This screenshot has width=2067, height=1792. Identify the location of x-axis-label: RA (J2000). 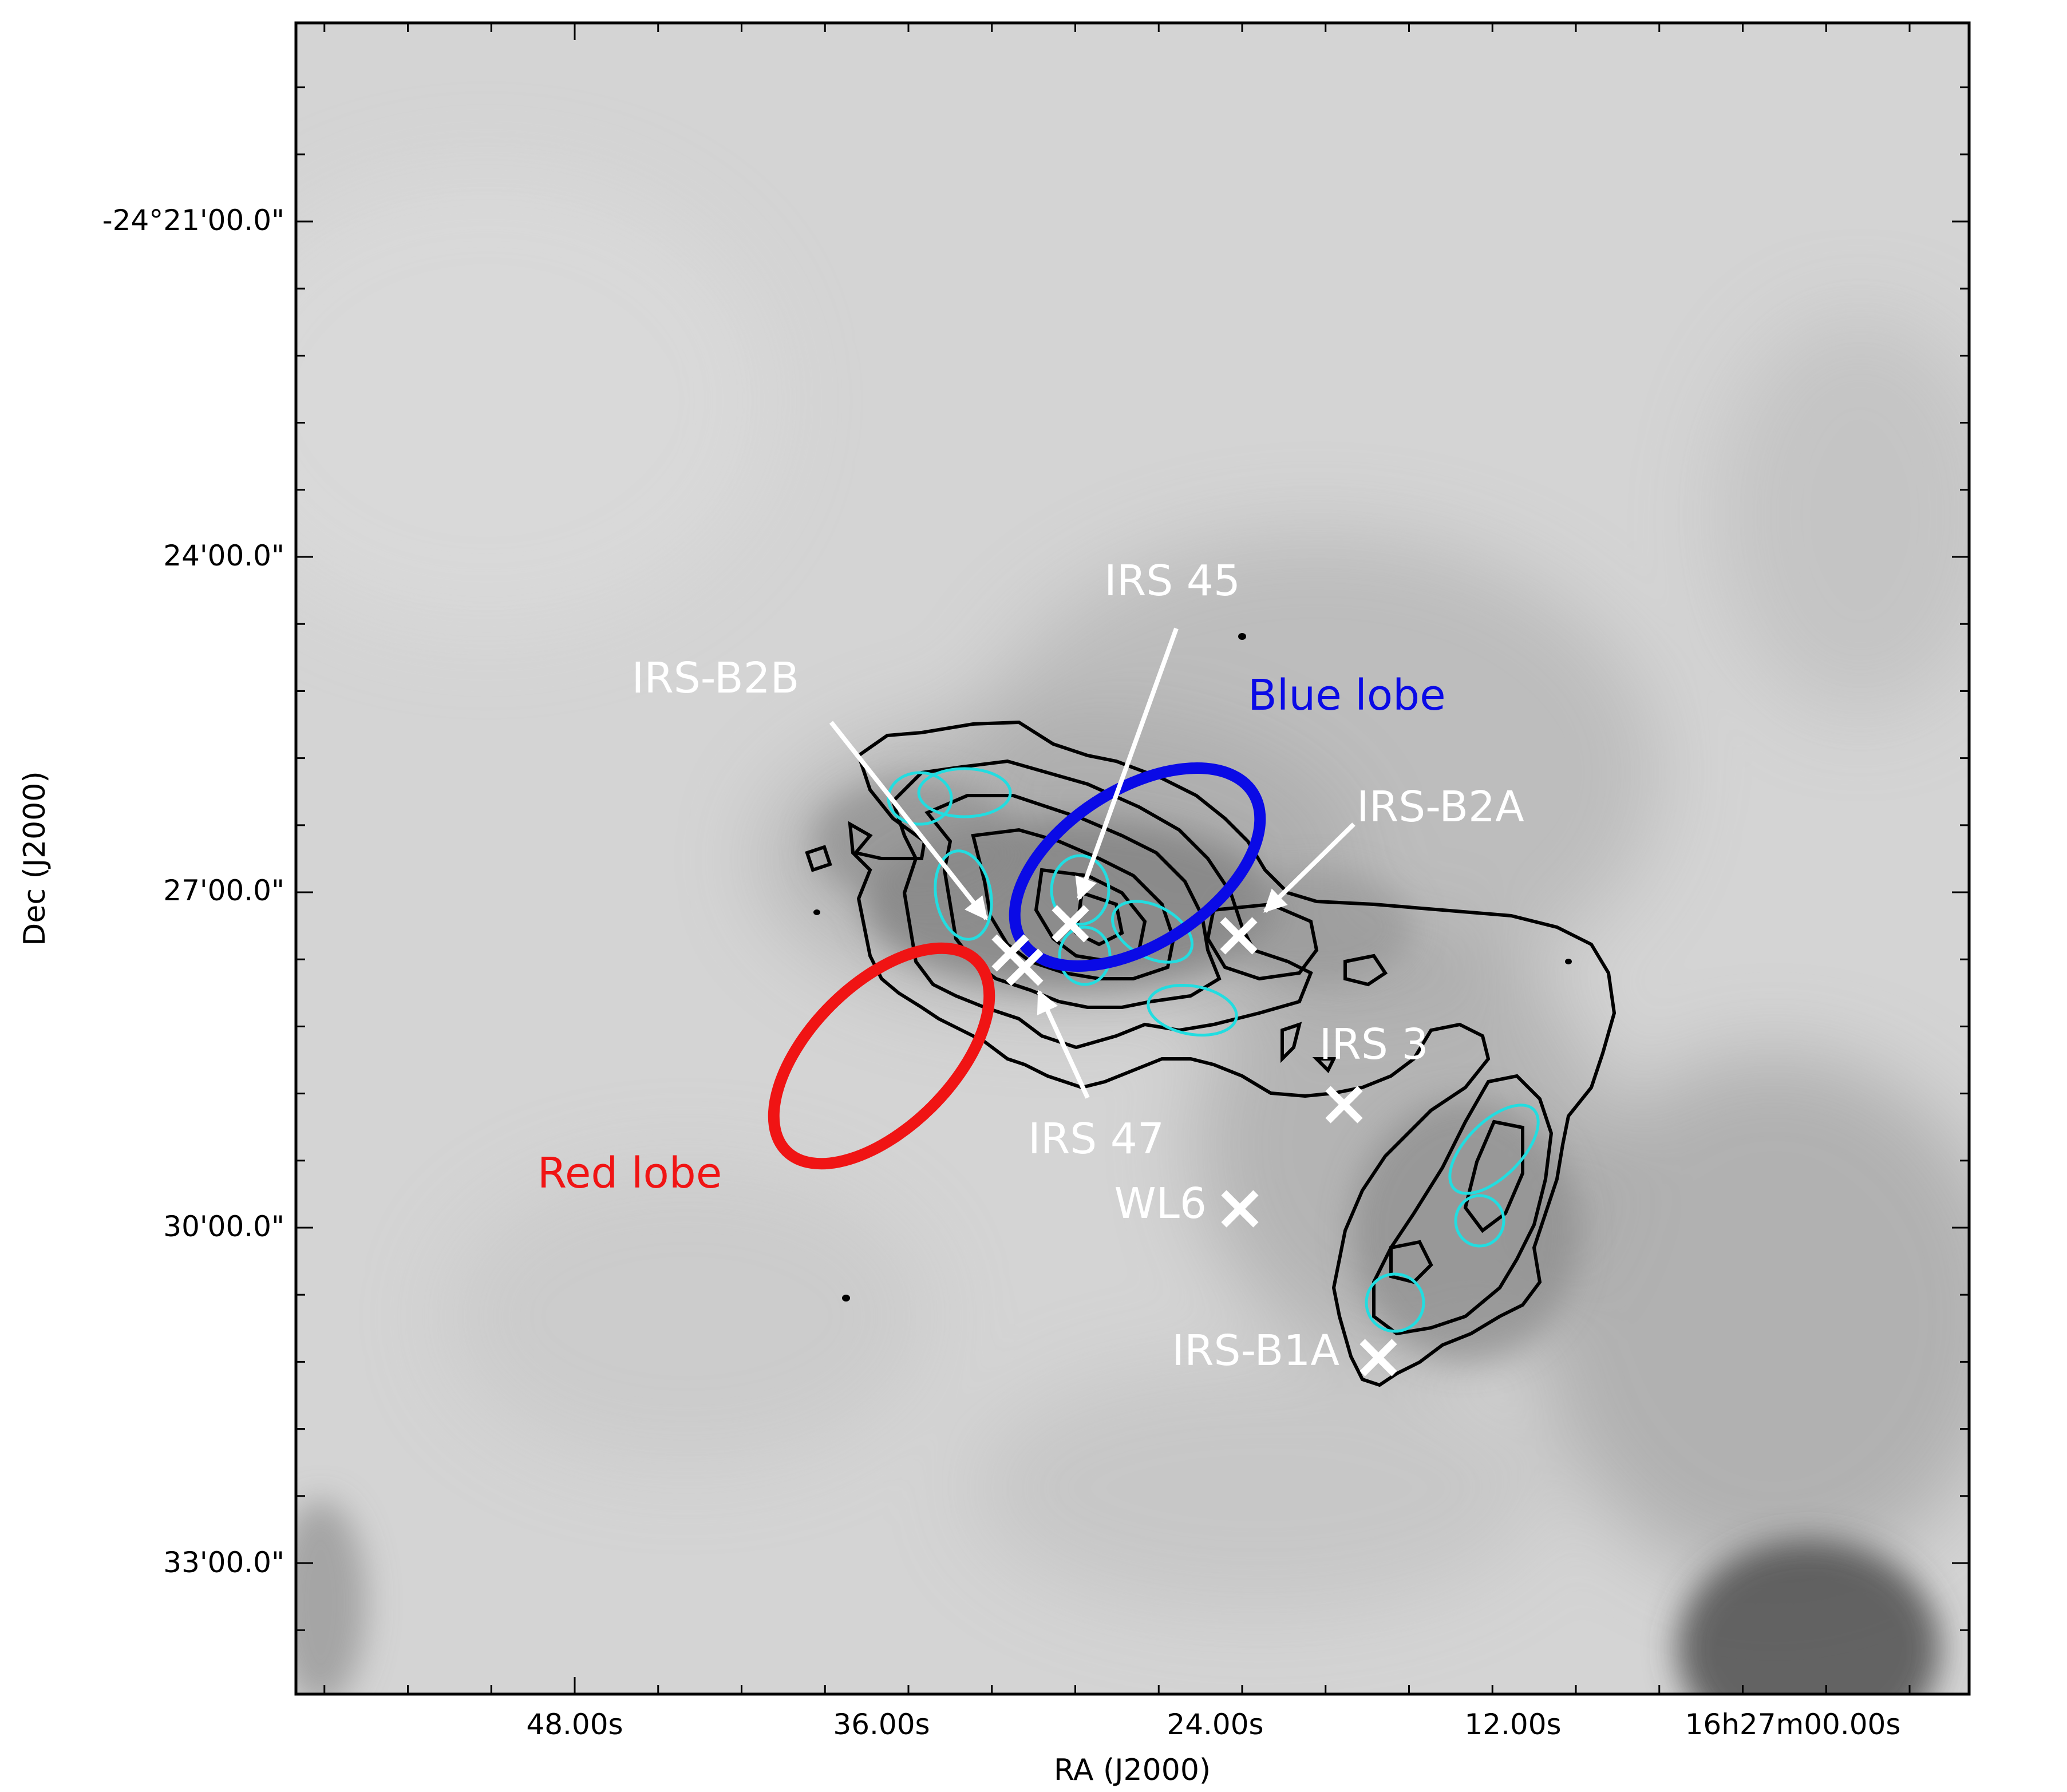
(1132, 1770).